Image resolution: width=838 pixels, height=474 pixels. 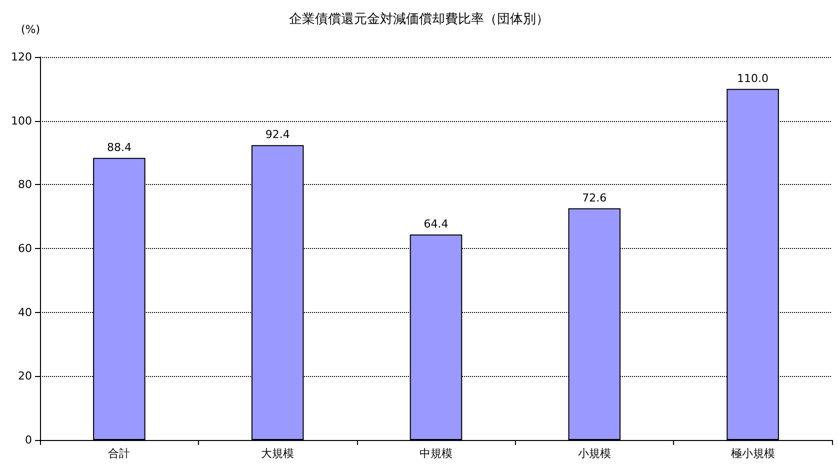 I want to click on x-tick-label: 大規模, so click(x=277, y=453).